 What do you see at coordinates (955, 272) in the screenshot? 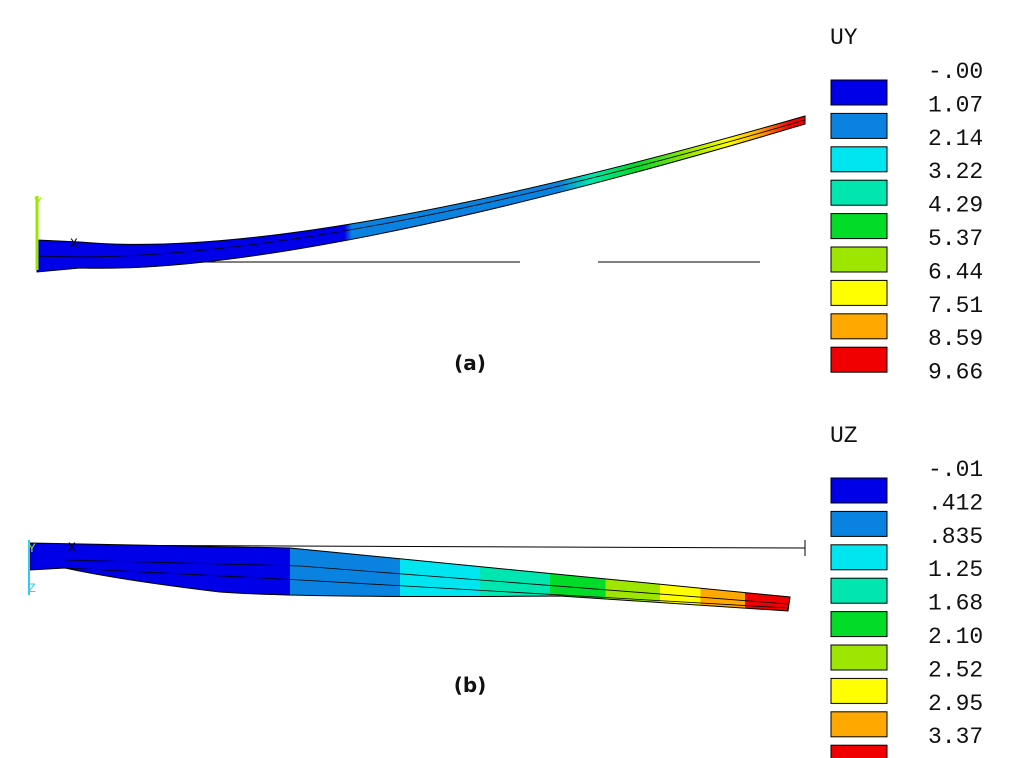
I see `legend-label: 6.44` at bounding box center [955, 272].